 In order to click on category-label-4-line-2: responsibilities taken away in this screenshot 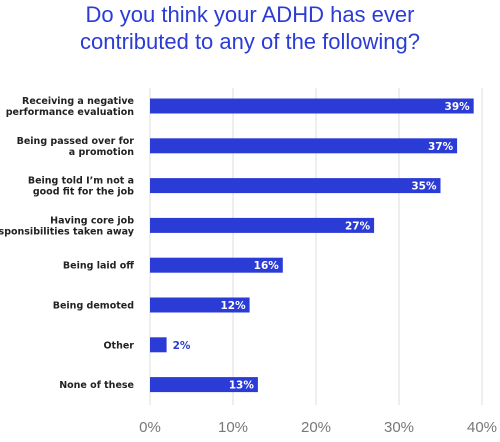, I will do `click(67, 231)`.